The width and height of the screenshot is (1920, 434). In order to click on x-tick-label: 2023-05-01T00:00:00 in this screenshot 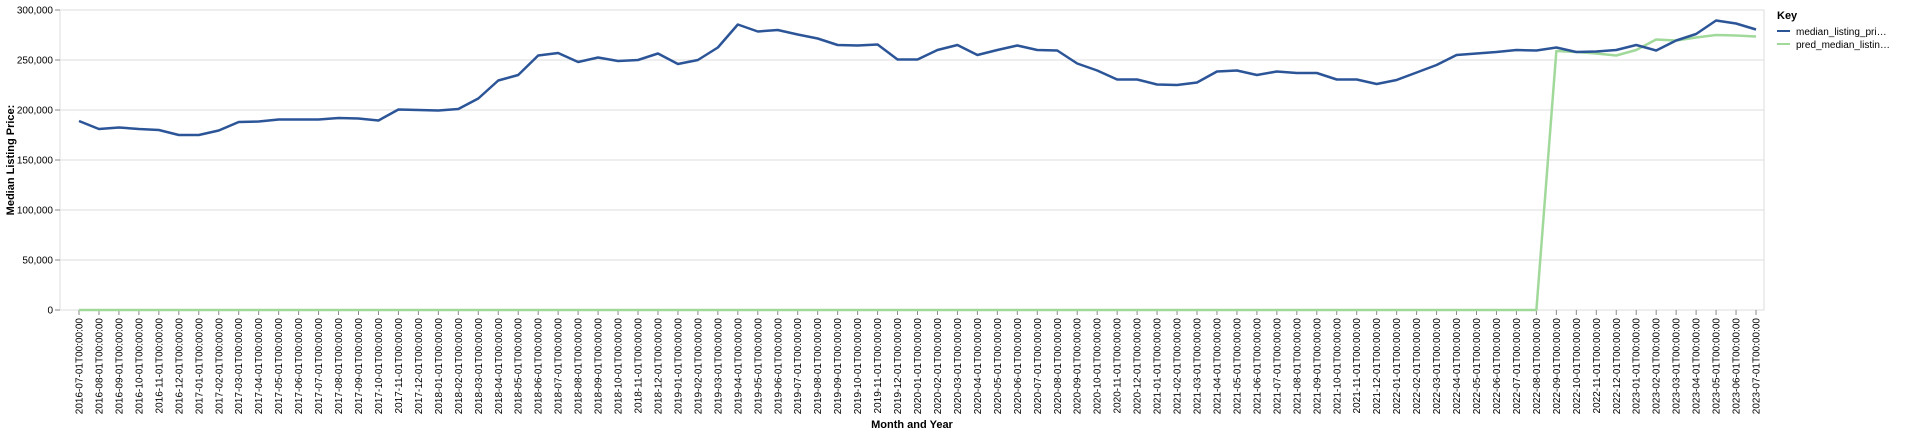, I will do `click(1717, 366)`.